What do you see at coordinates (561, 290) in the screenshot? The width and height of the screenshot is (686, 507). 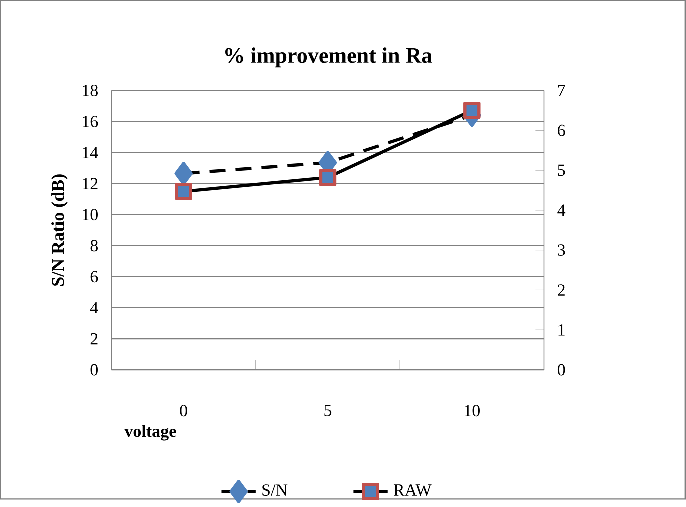 I see `y2-tick-label: 2` at bounding box center [561, 290].